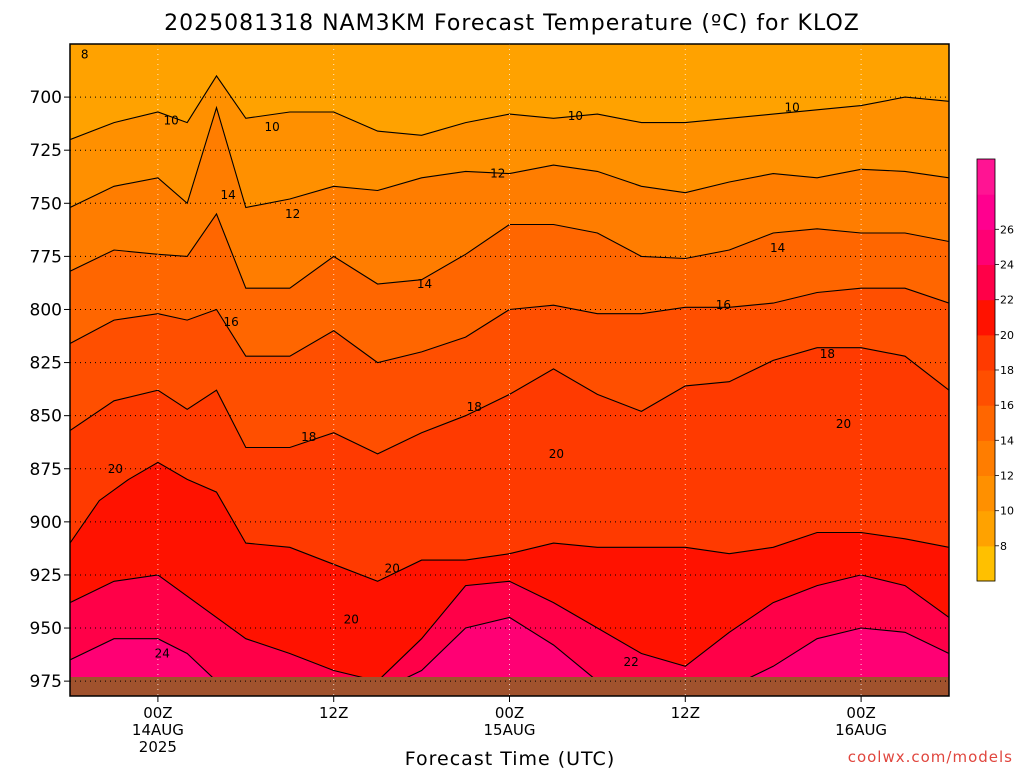 The height and width of the screenshot is (768, 1024). Describe the element at coordinates (630, 662) in the screenshot. I see `contour-label: 22` at that location.